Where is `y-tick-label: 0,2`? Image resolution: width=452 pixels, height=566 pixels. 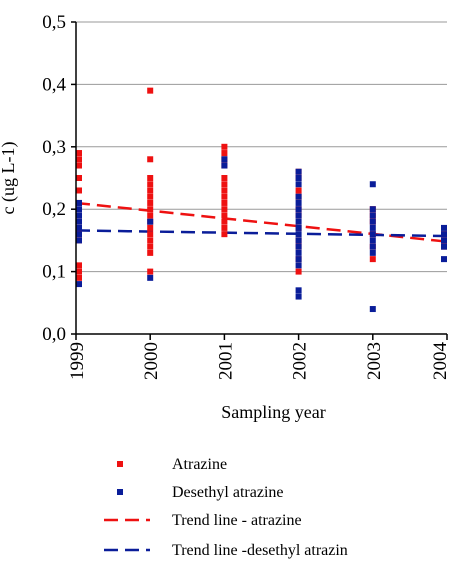 y-tick-label: 0,2 is located at coordinates (54, 209).